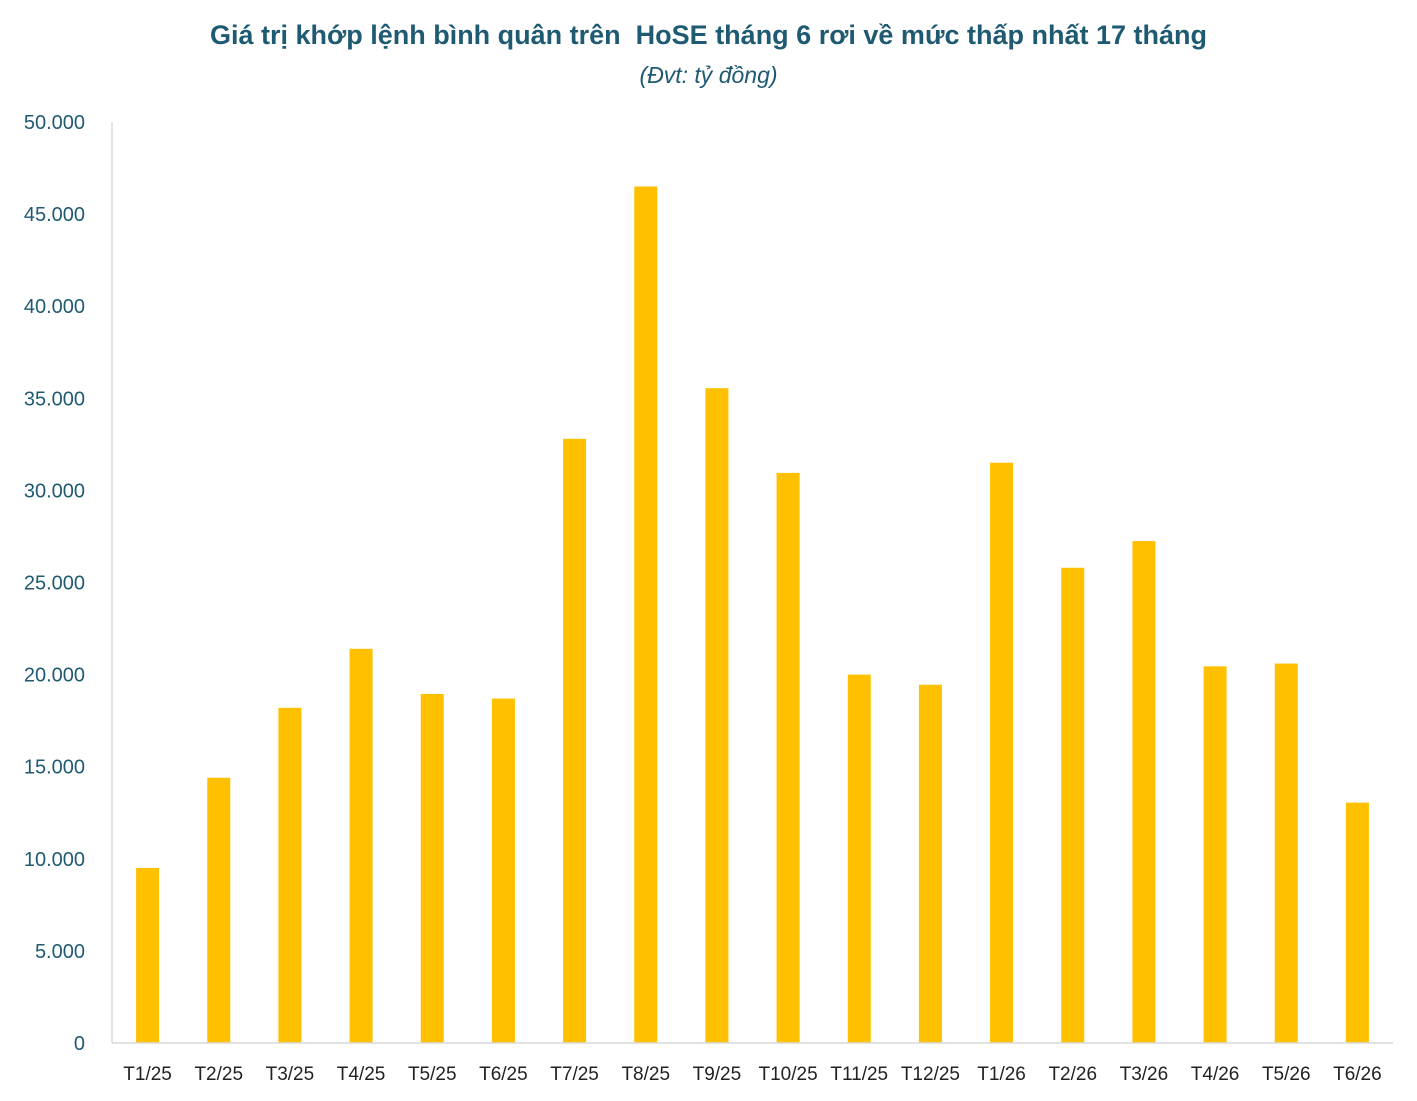  Describe the element at coordinates (147, 1074) in the screenshot. I see `x-tick-label: T1/25` at that location.